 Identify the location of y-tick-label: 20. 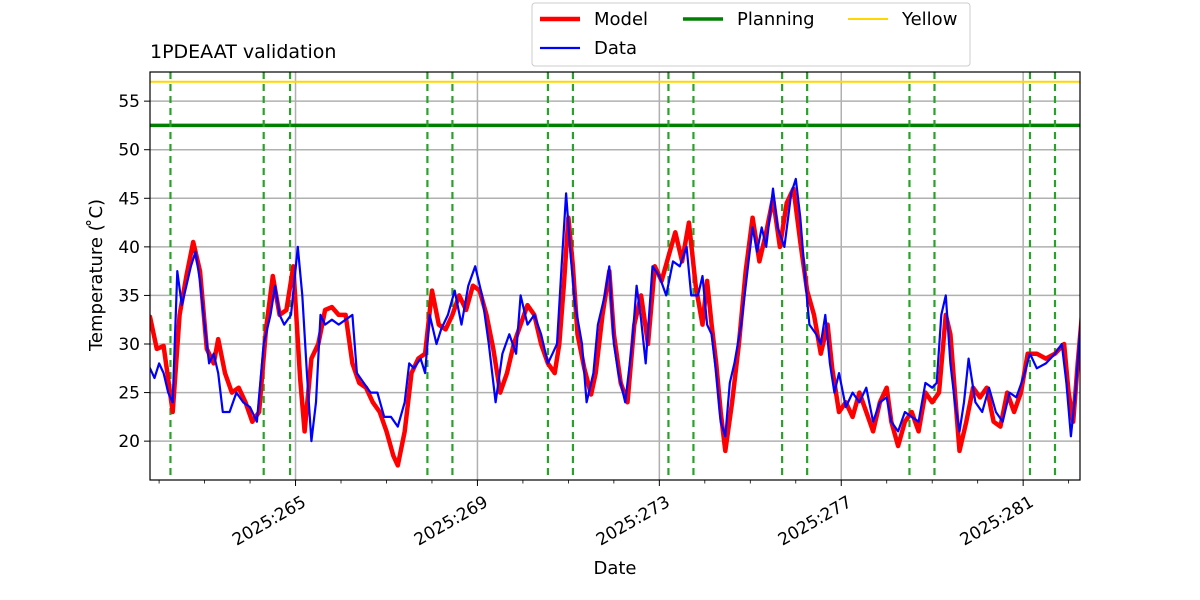
(129, 442).